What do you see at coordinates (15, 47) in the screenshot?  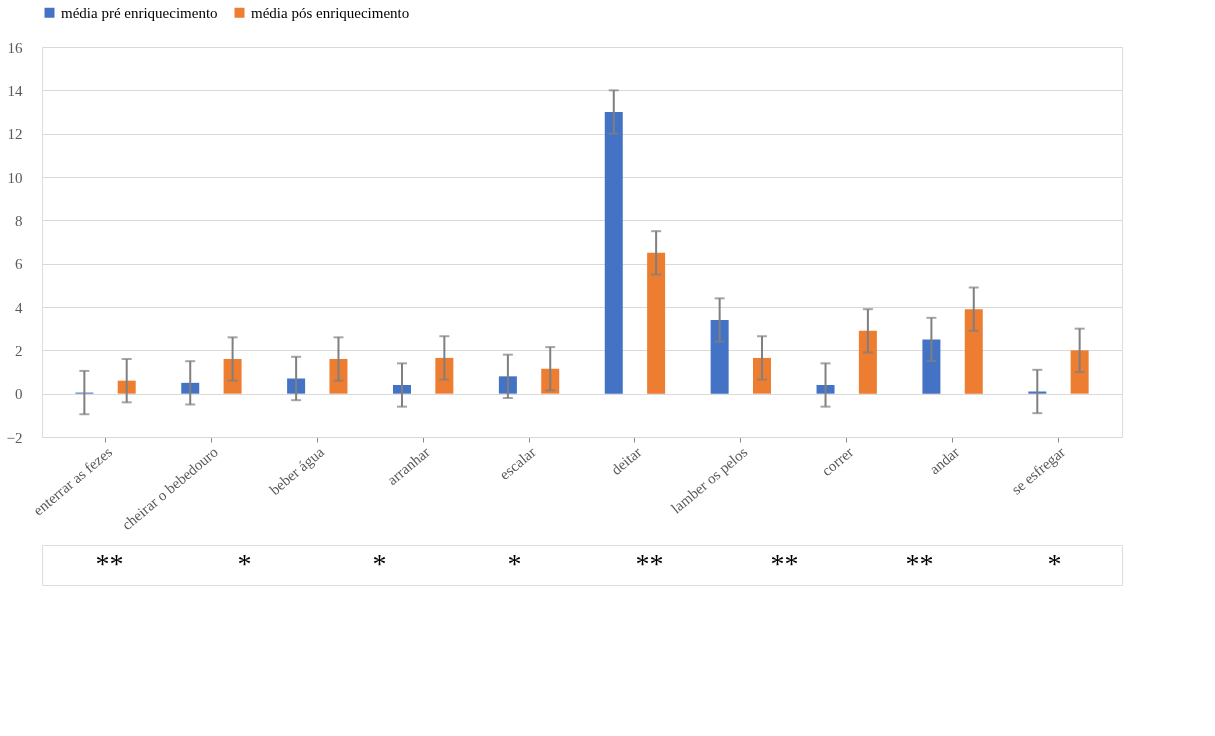 I see `y-tick-label: 16` at bounding box center [15, 47].